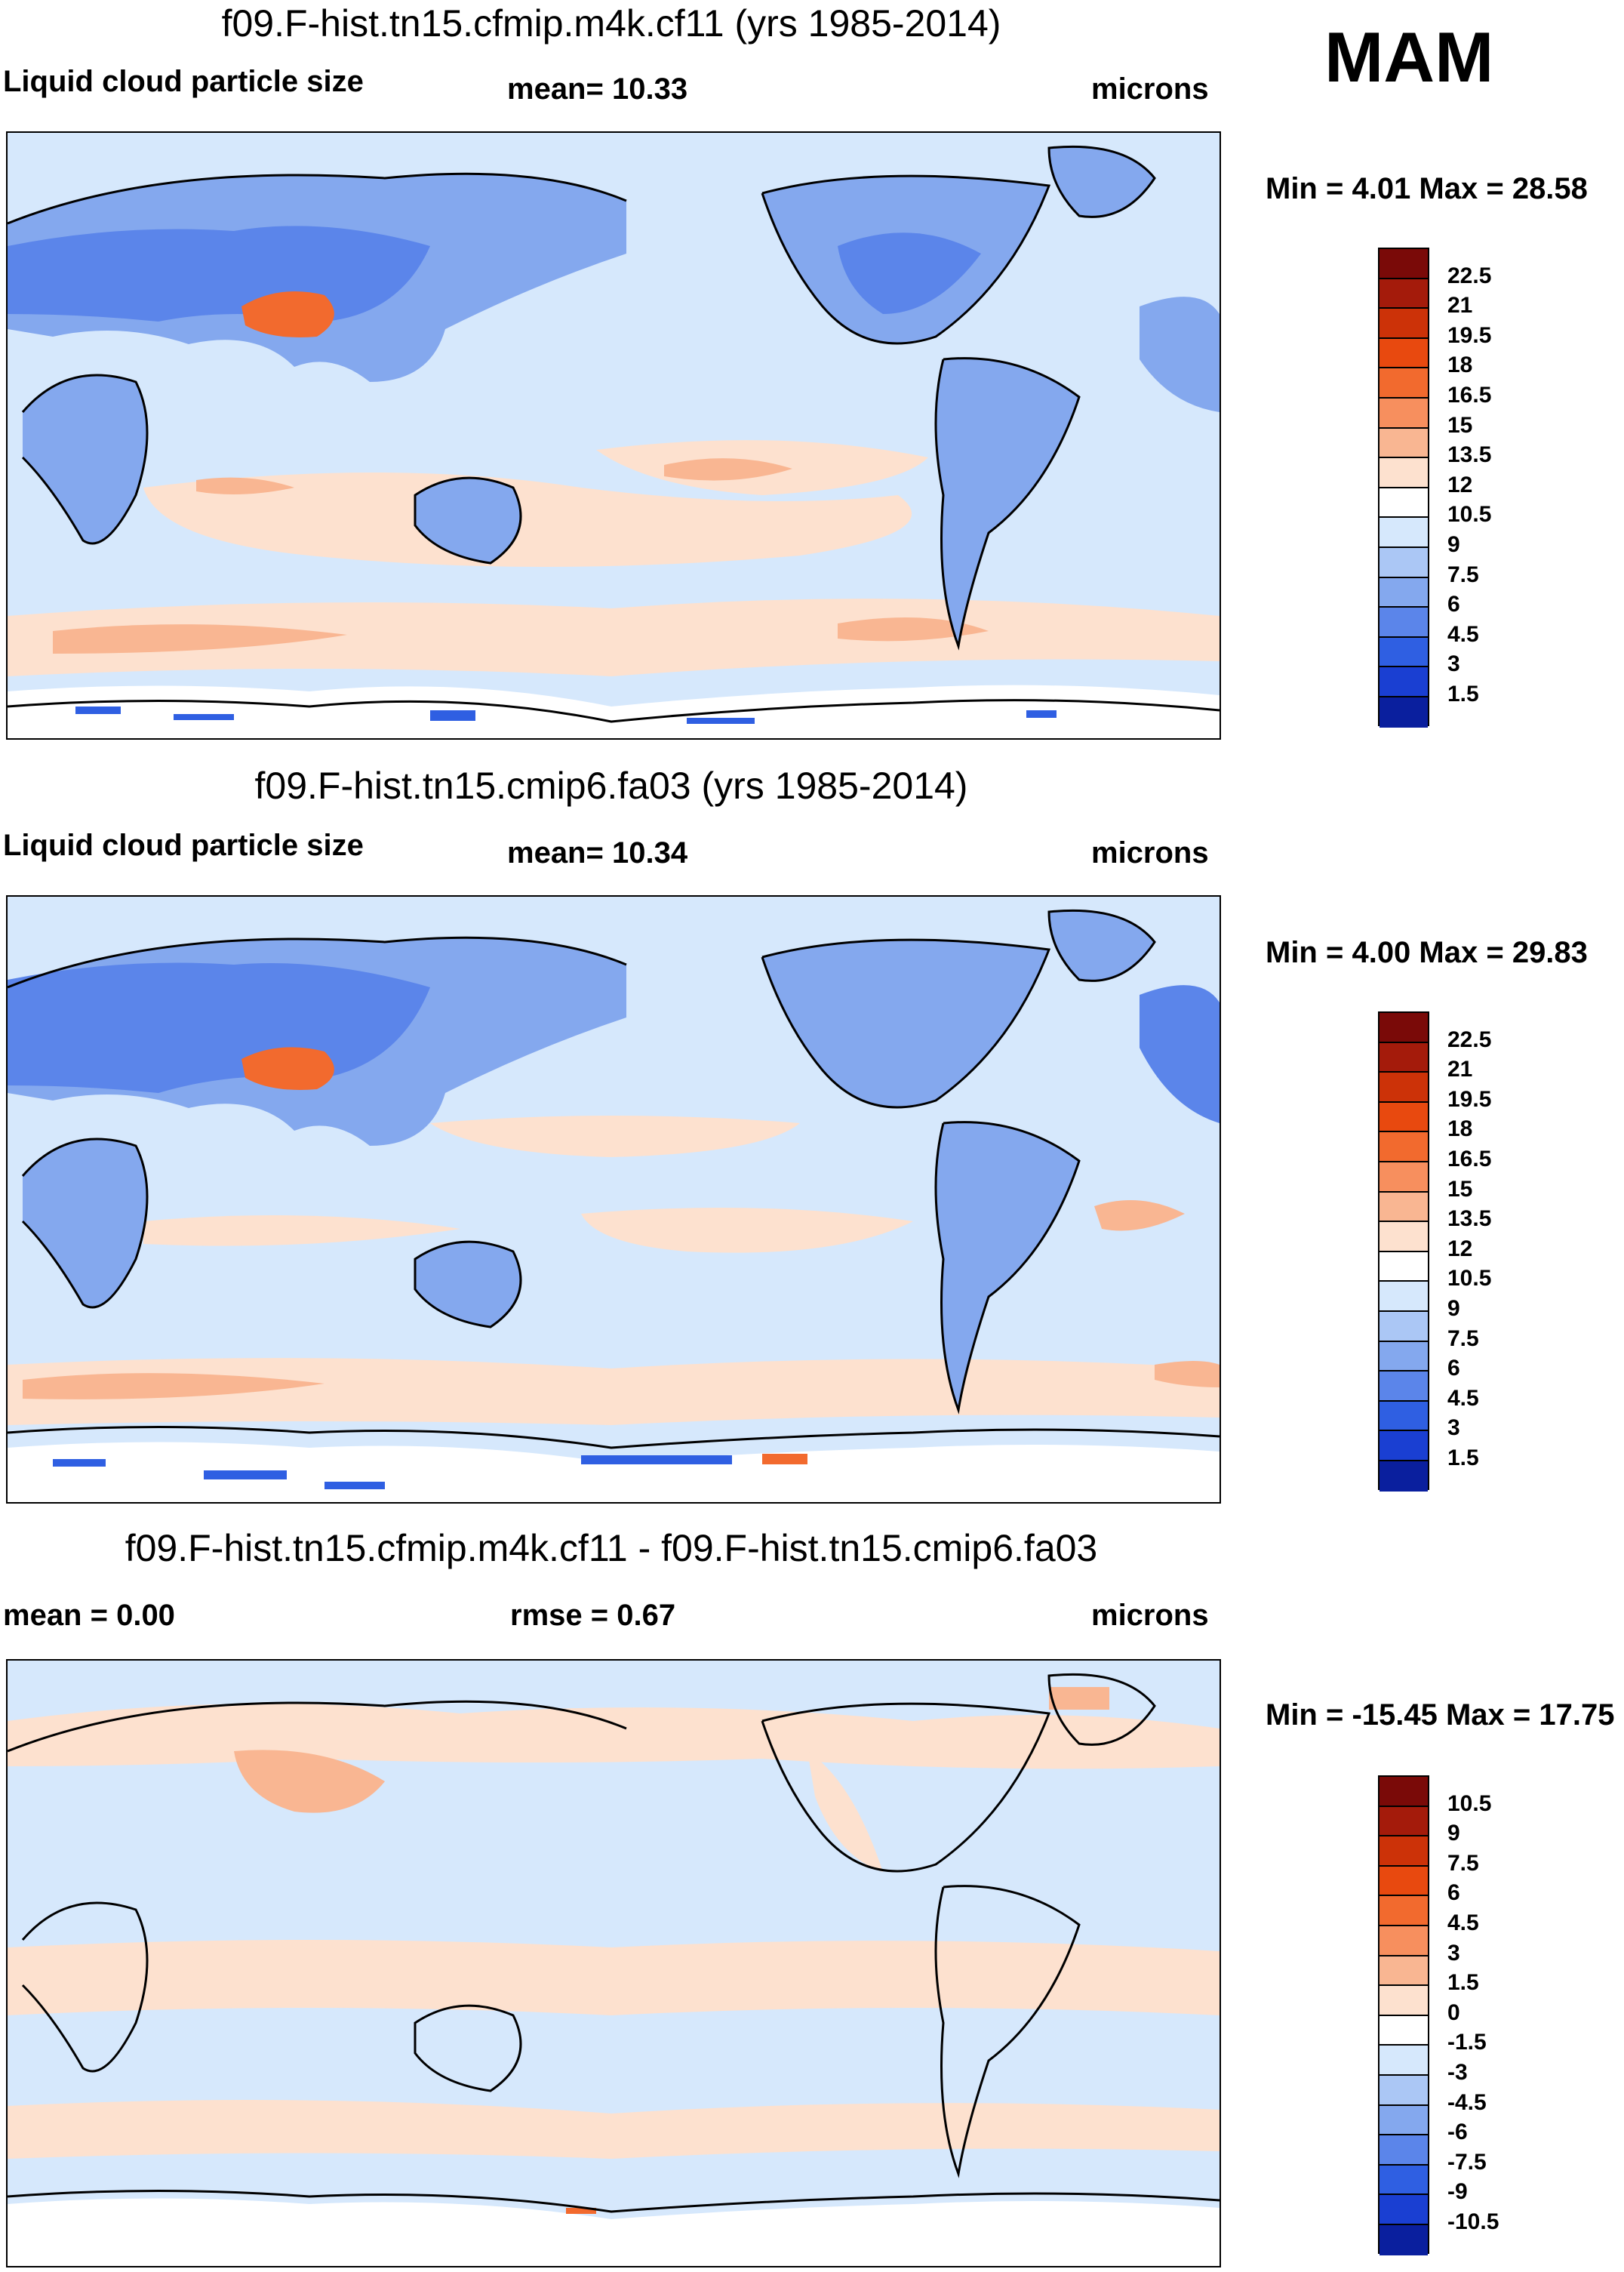 This screenshot has width=1624, height=2272. I want to click on colorbar-label: -9, so click(1457, 2192).